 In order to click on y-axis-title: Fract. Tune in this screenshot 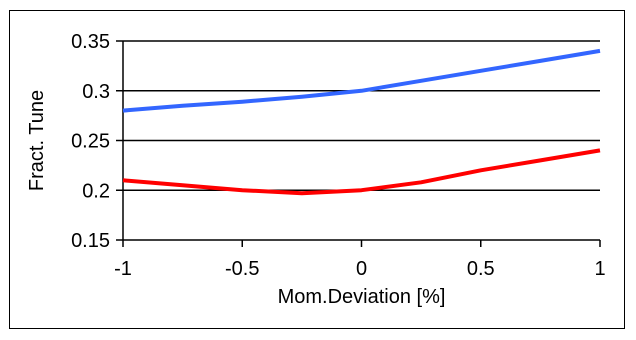, I will do `click(37, 140)`.